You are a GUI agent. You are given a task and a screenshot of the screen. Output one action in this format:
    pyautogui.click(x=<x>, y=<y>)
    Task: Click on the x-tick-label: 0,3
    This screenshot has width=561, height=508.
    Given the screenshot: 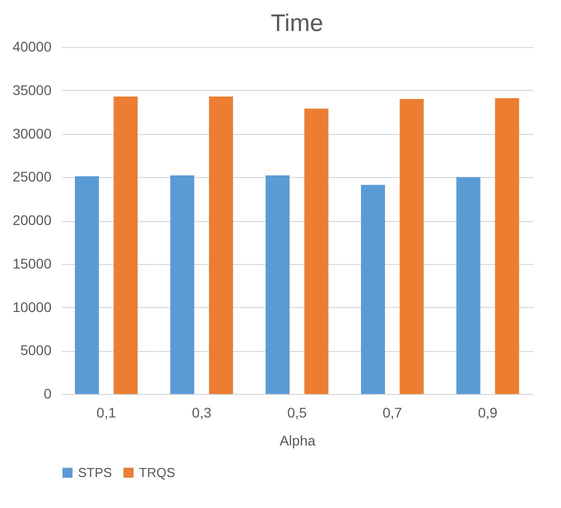 What is the action you would take?
    pyautogui.click(x=202, y=412)
    